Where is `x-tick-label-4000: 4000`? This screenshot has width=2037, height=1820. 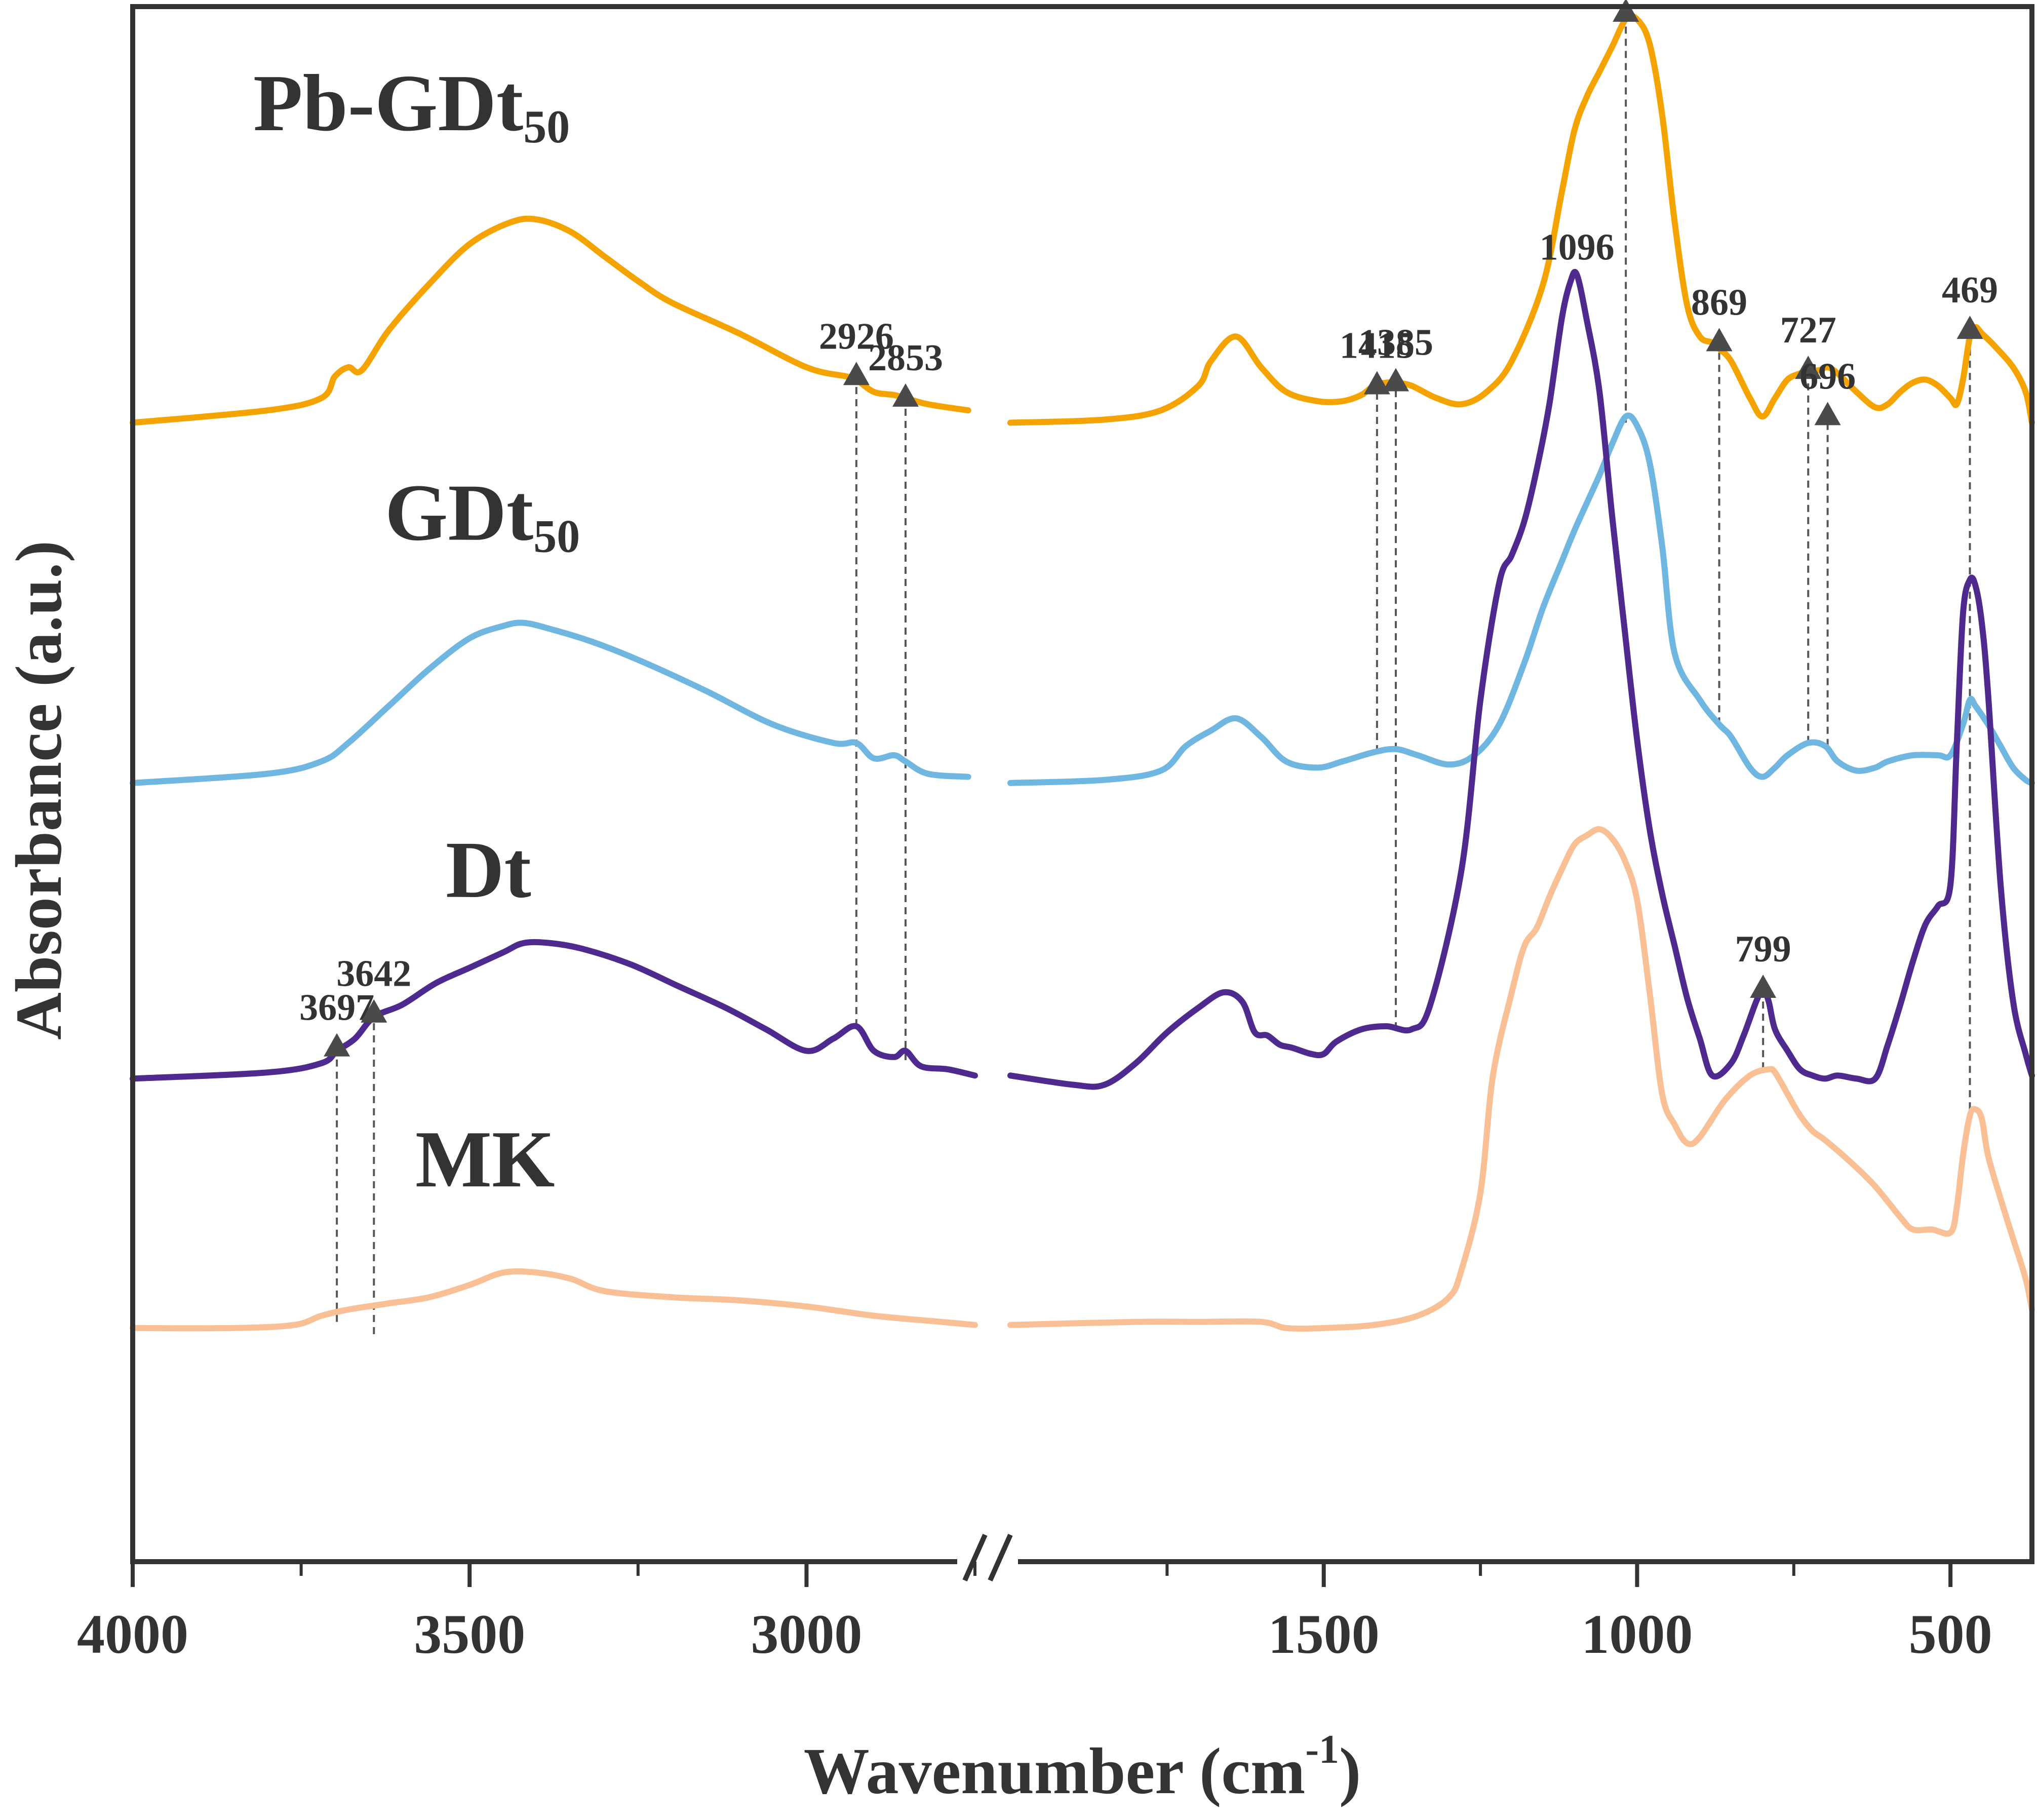
x-tick-label-4000: 4000 is located at coordinates (132, 1634).